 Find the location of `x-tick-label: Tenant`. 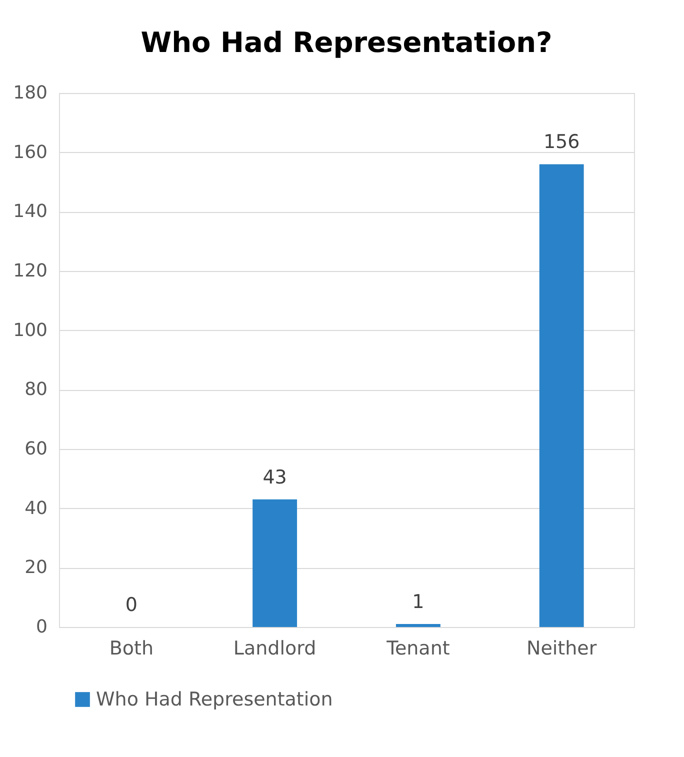

x-tick-label: Tenant is located at coordinates (418, 649).